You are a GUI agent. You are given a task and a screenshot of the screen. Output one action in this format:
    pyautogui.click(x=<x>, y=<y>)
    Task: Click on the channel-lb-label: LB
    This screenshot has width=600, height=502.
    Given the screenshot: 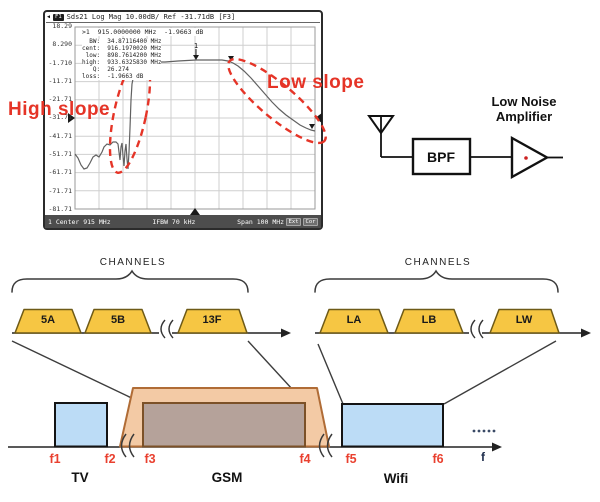 What is the action you would take?
    pyautogui.click(x=429, y=320)
    